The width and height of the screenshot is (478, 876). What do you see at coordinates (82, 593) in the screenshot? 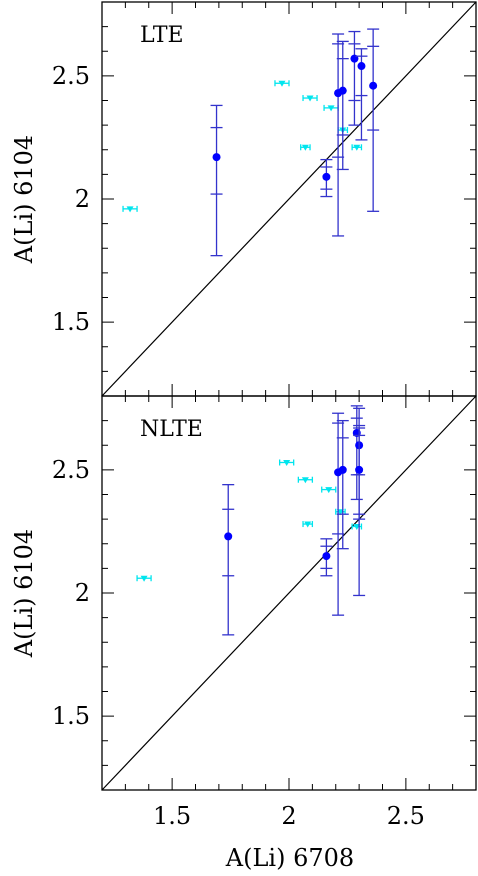
I see `nlte-y-tick-label: 2` at bounding box center [82, 593].